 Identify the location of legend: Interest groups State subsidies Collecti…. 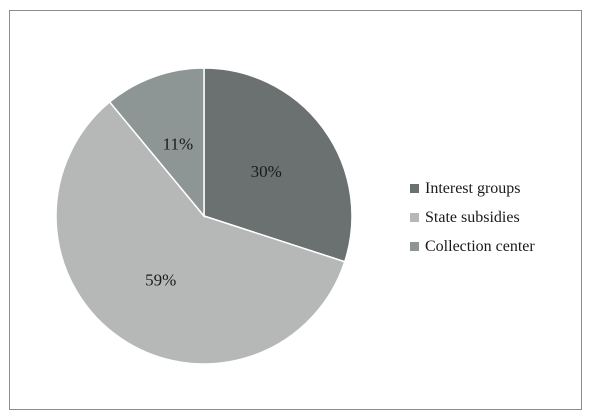
(472, 217).